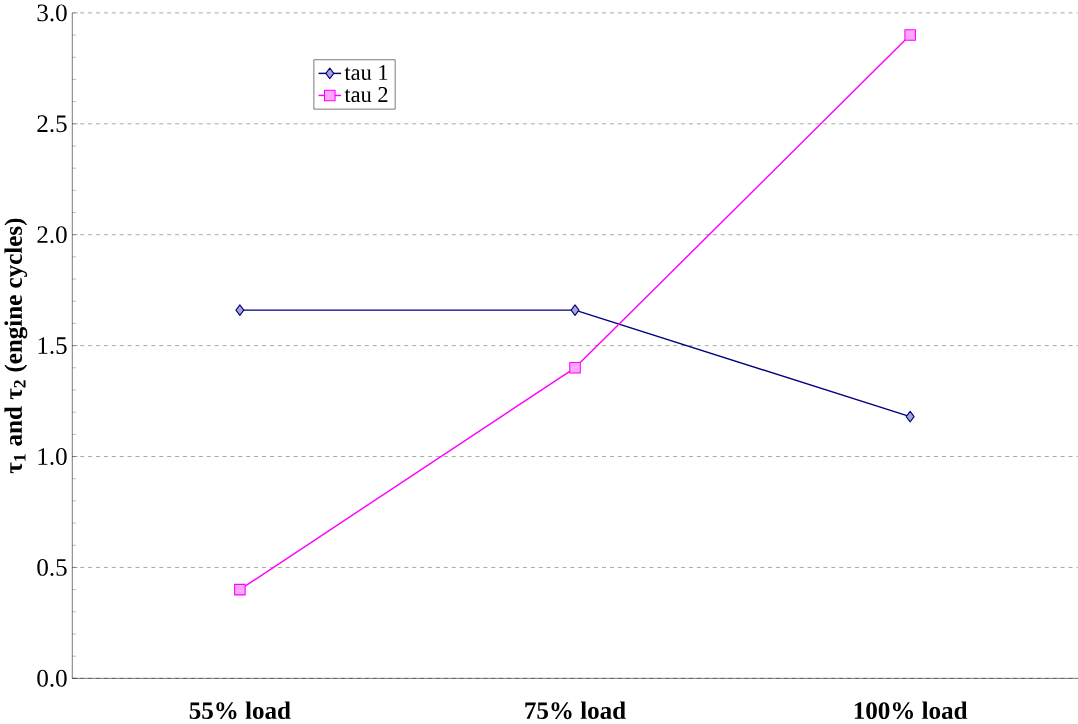  What do you see at coordinates (575, 710) in the screenshot?
I see `x-tick-label: 75% load` at bounding box center [575, 710].